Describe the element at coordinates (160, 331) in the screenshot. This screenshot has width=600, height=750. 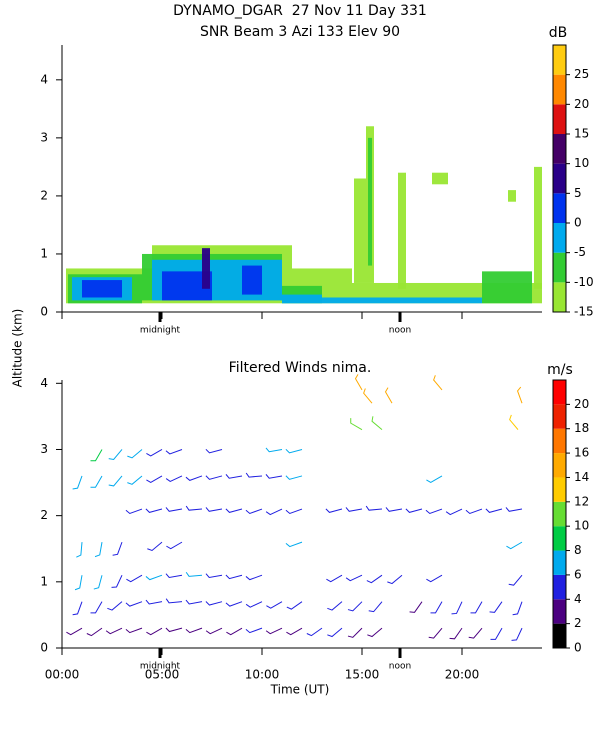
I see `annotation: midnight` at that location.